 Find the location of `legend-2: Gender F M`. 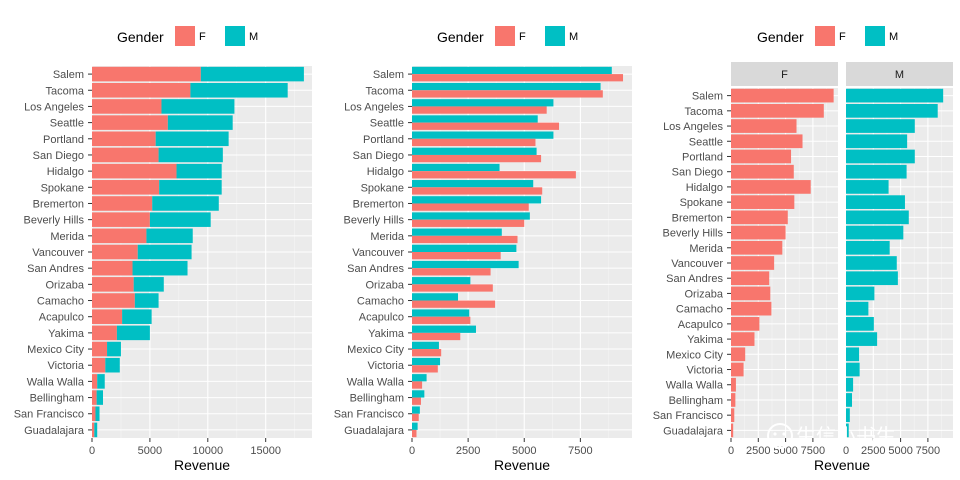

legend-2: Gender F M is located at coordinates (827, 36).